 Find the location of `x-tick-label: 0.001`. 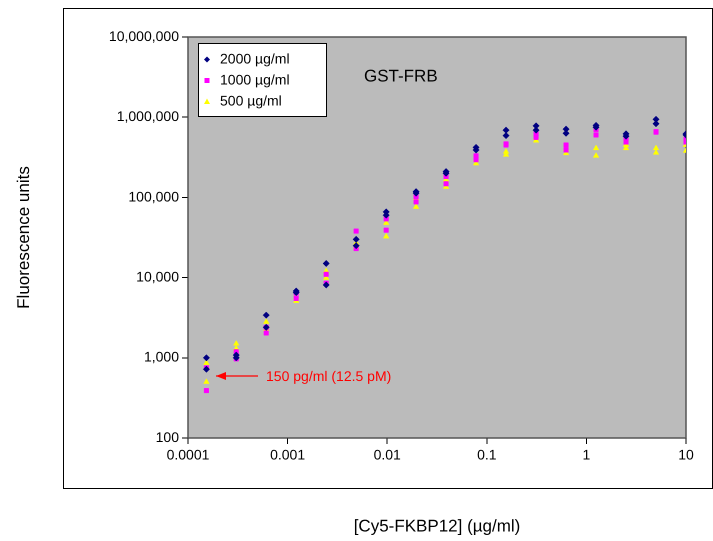

x-tick-label: 0.001 is located at coordinates (288, 454).